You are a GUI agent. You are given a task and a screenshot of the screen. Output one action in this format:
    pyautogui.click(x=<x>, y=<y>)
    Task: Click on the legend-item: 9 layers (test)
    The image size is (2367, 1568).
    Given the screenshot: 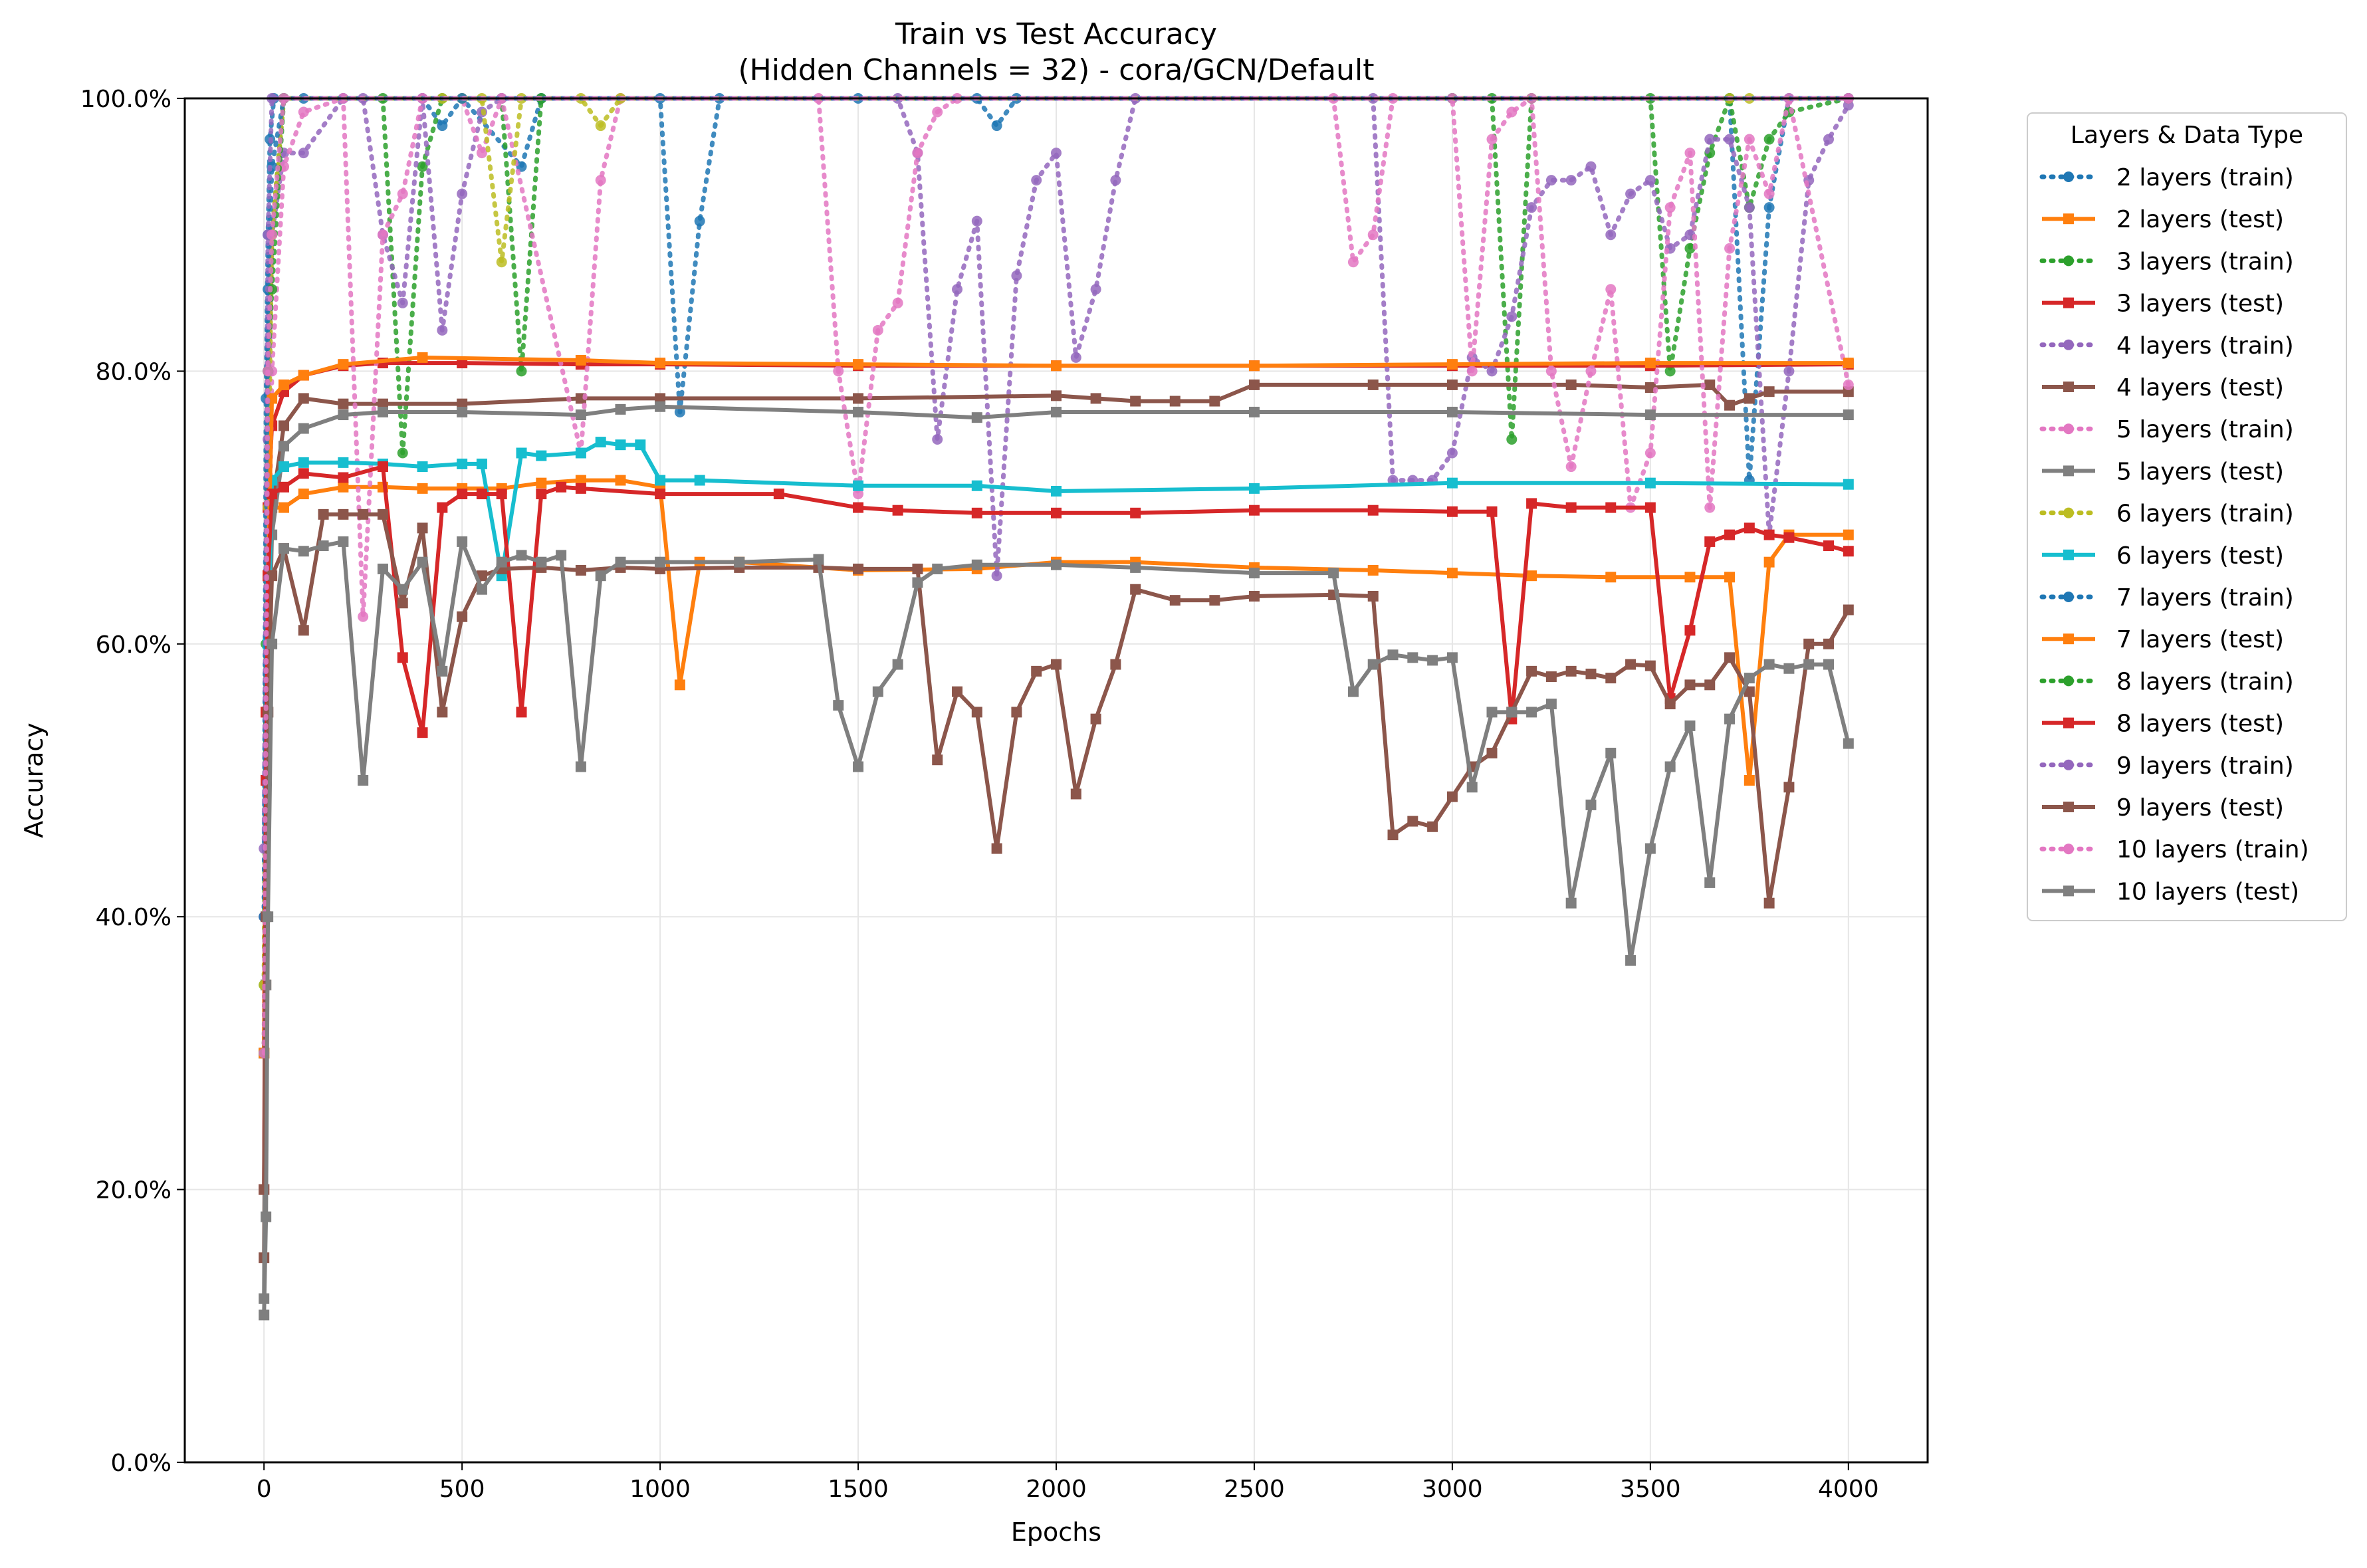 What is the action you would take?
    pyautogui.click(x=2163, y=808)
    